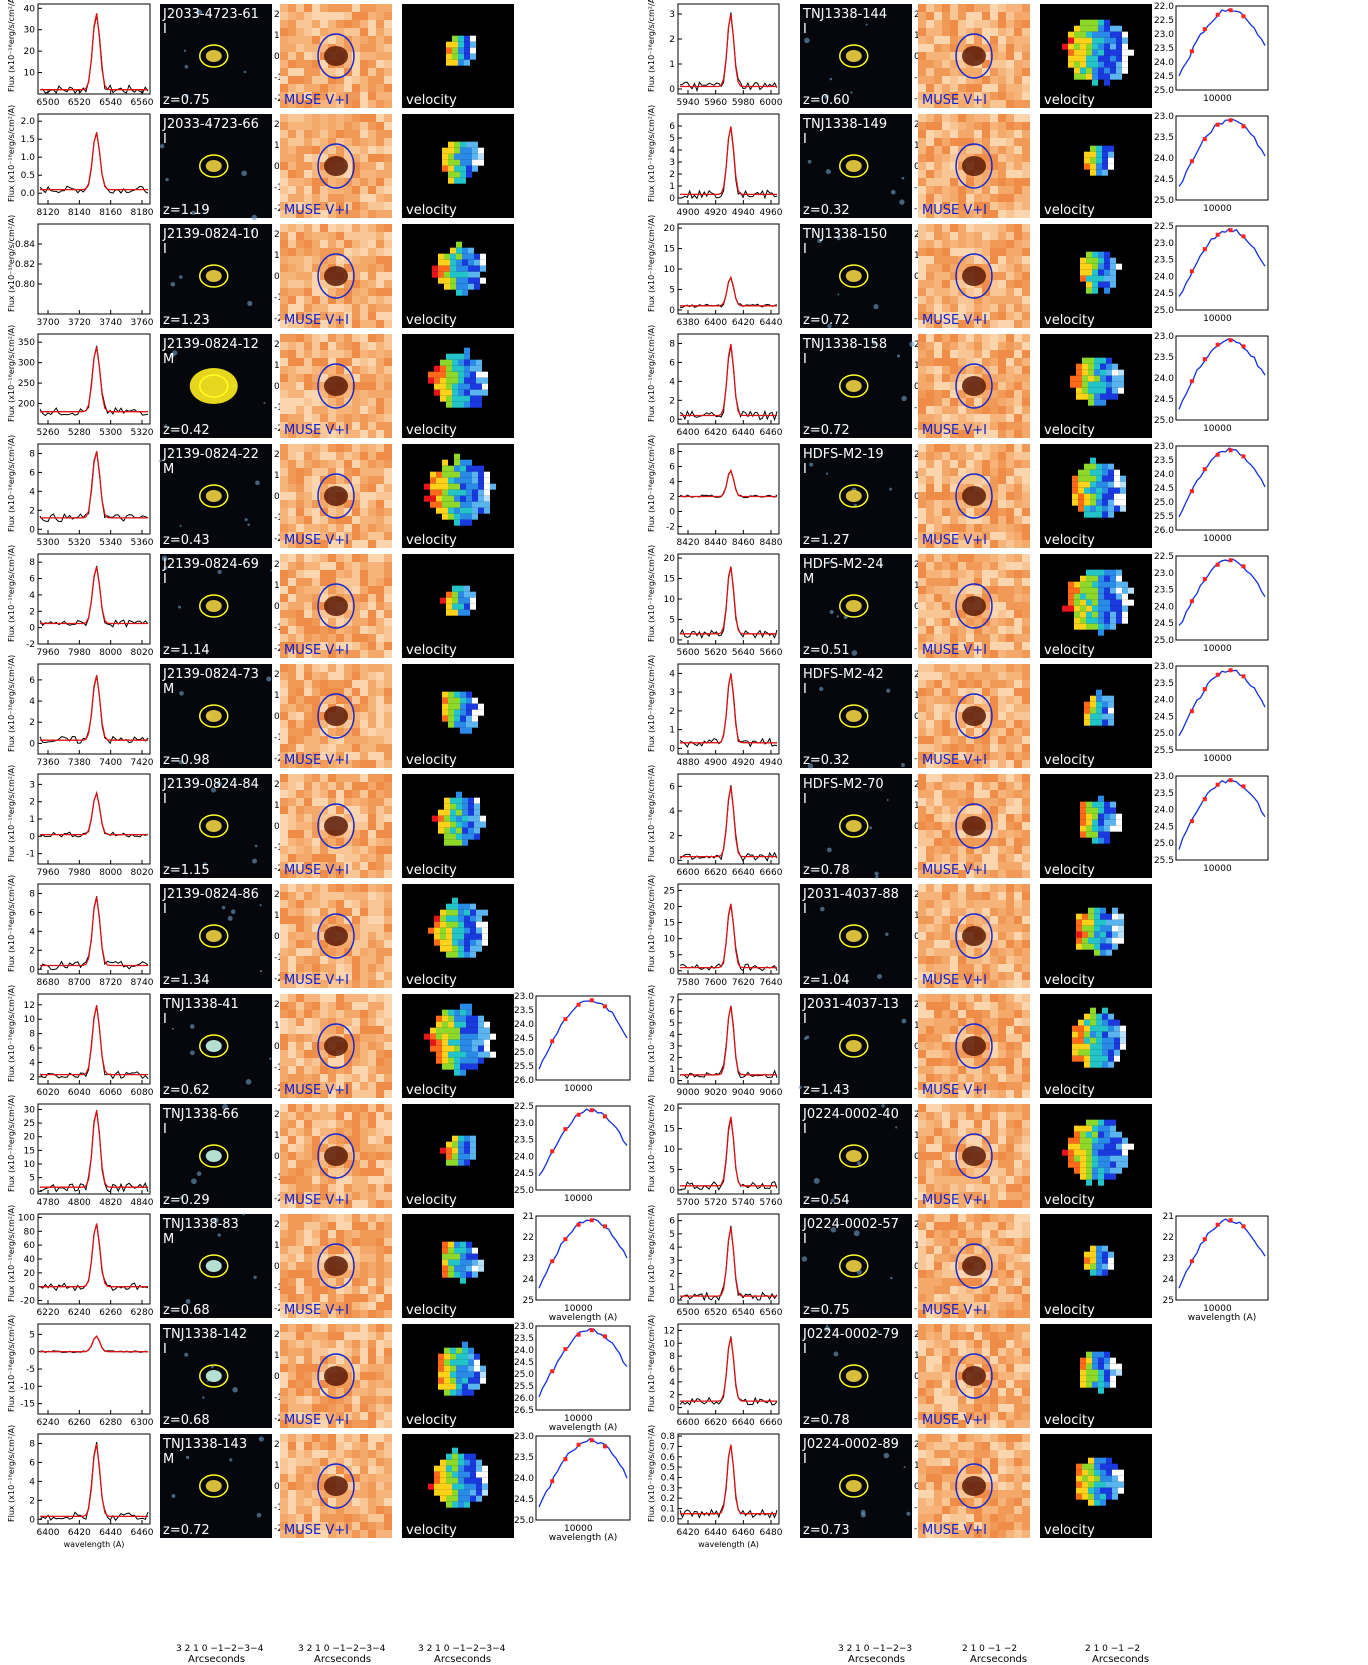  I want to click on x-tick-label: 8700, so click(79, 983).